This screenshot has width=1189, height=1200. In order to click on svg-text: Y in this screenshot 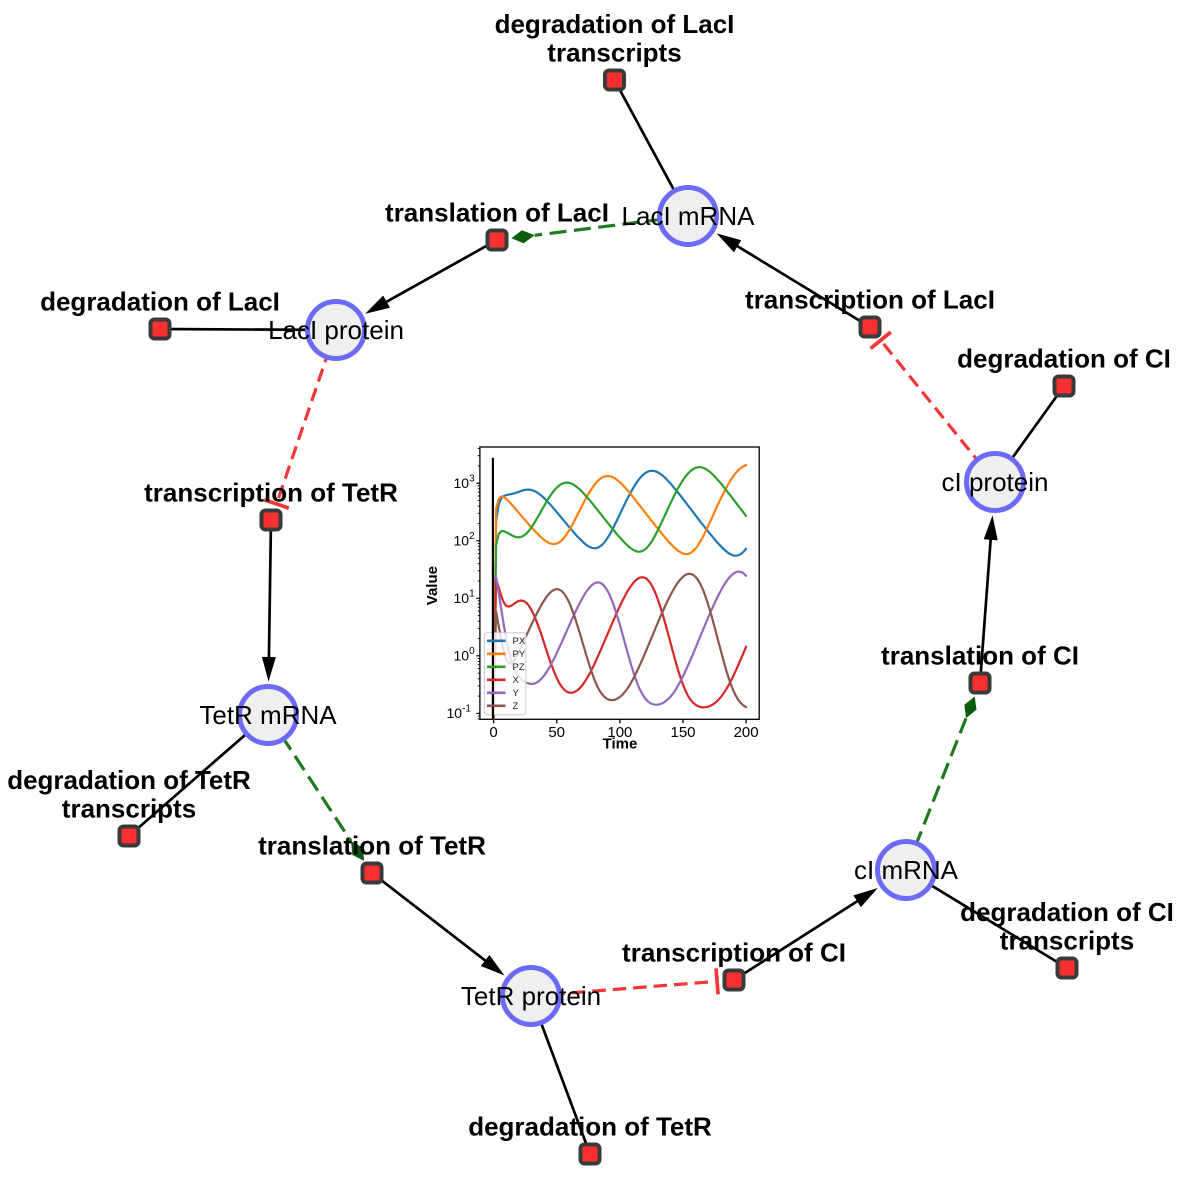, I will do `click(516, 693)`.